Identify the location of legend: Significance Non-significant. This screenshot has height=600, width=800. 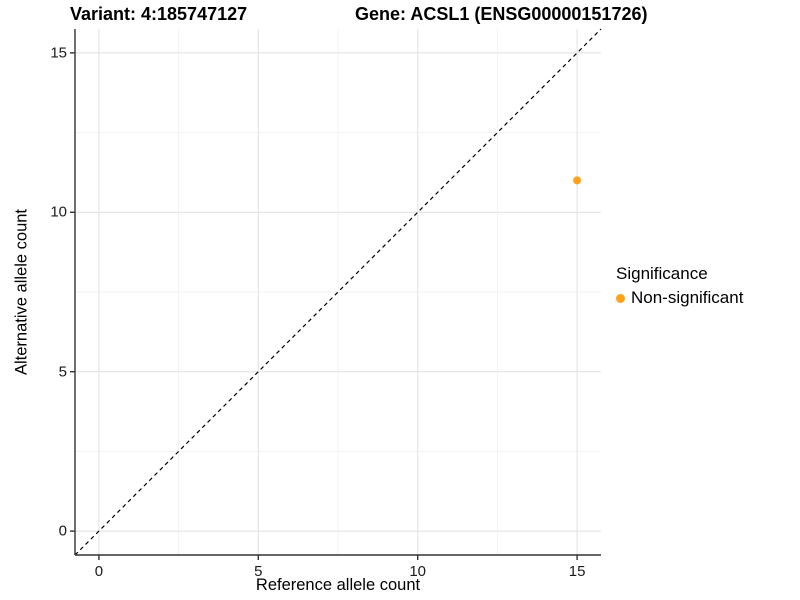
(679, 286).